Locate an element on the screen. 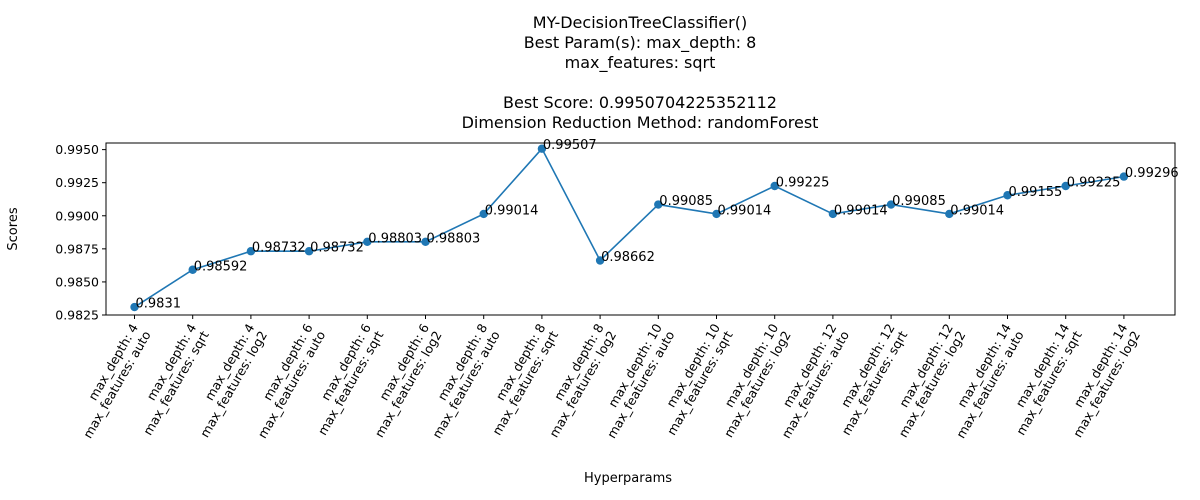 Image resolution: width=1200 pixels, height=500 pixels. x-tick-label: max_depth: 4max_features: auto is located at coordinates (110, 381).